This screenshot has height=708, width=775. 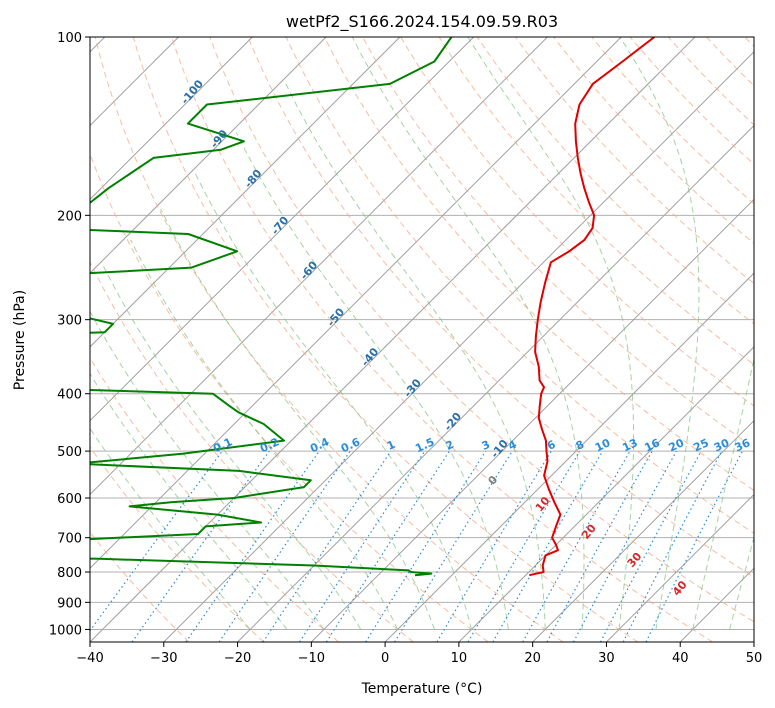 What do you see at coordinates (89, 658) in the screenshot?
I see `x-tick-label: −40` at bounding box center [89, 658].